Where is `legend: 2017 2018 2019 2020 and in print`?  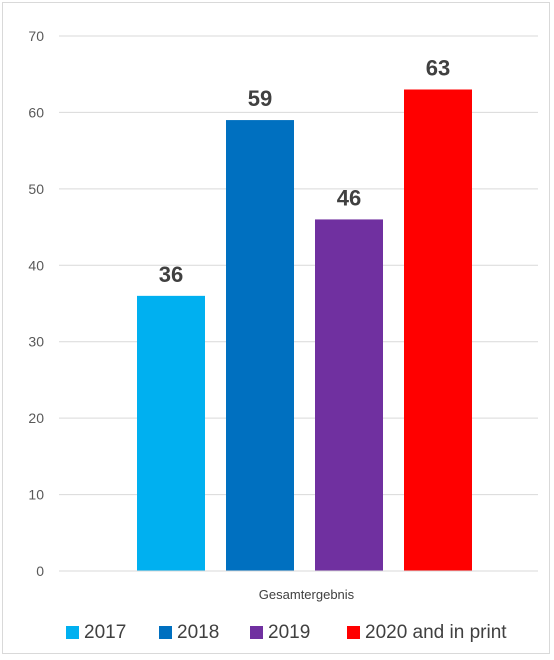
legend: 2017 2018 2019 2020 and in print is located at coordinates (286, 632).